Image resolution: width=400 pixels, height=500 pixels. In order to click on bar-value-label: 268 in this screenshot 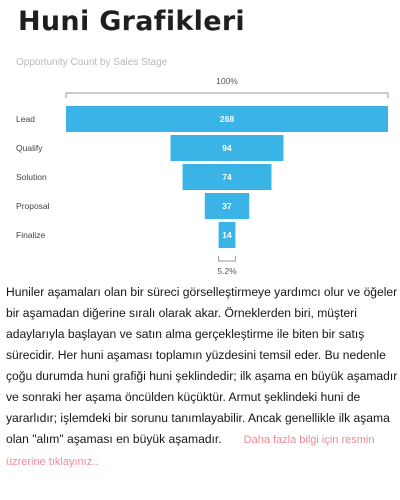, I will do `click(227, 119)`.